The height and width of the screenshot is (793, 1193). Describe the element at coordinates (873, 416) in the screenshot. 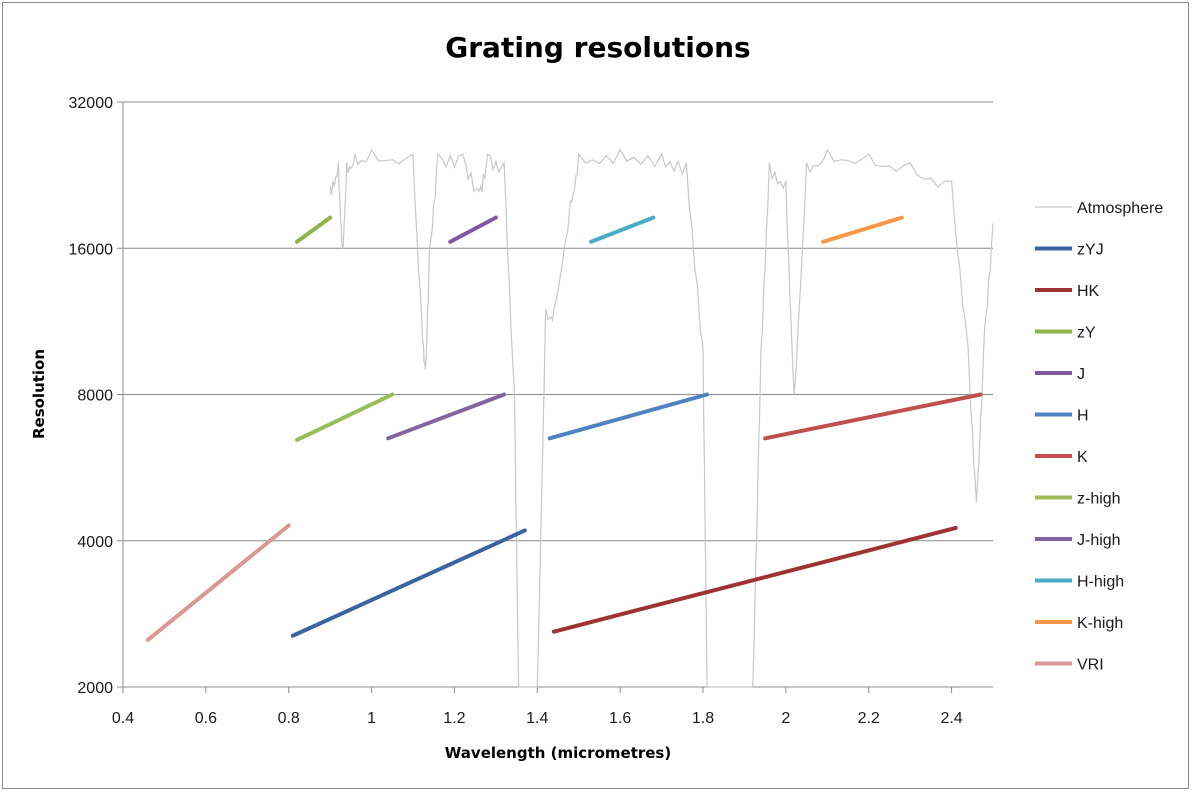

I see `series-k` at that location.